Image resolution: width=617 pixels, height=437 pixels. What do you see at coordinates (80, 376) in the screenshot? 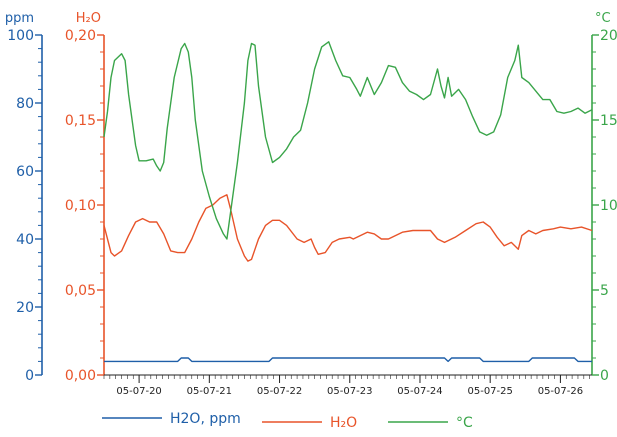
I see `tick-label-h2o: 0,00` at bounding box center [80, 376].